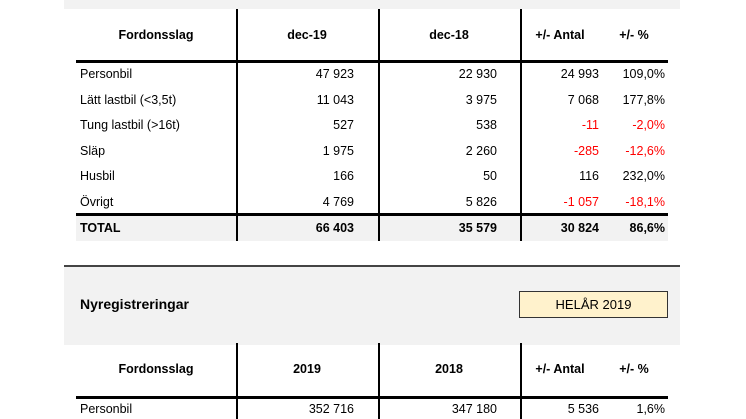  What do you see at coordinates (589, 176) in the screenshot?
I see `cell-diff: 116` at bounding box center [589, 176].